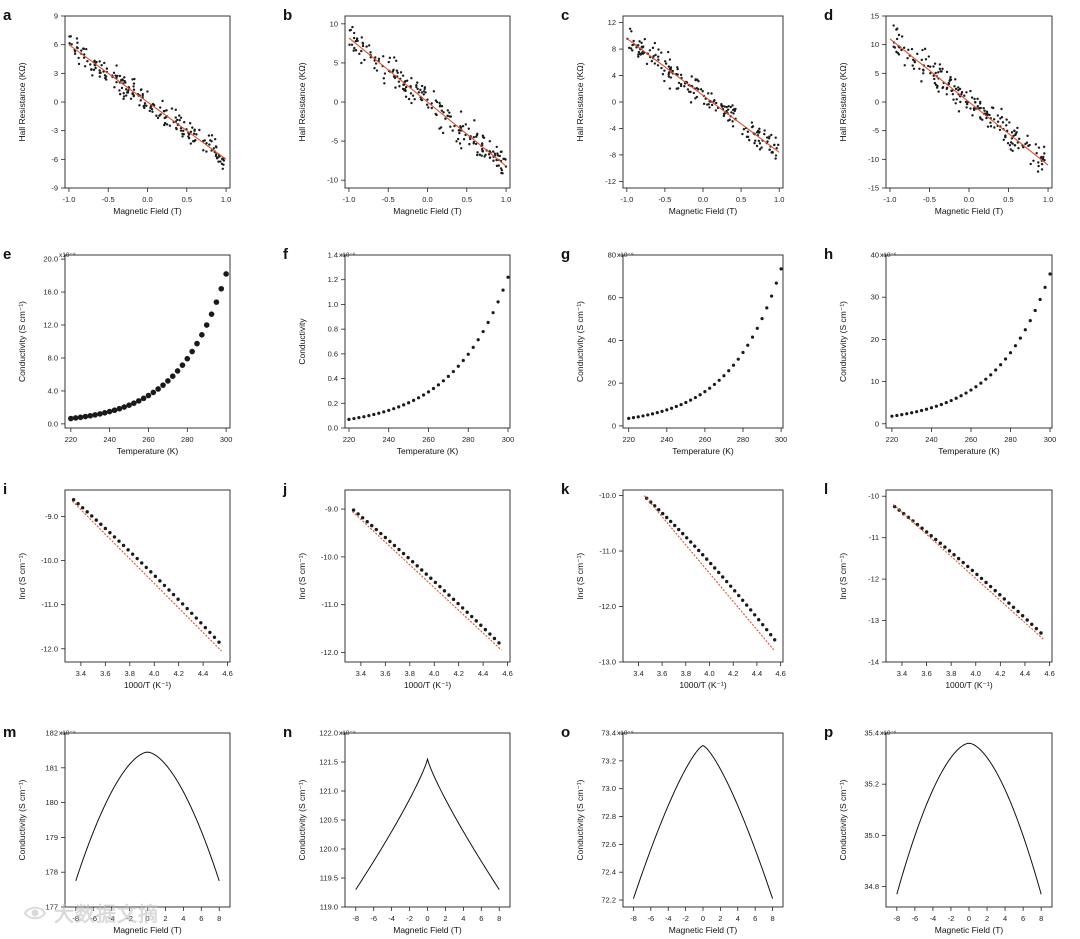  Describe the element at coordinates (638, 673) in the screenshot. I see `x-tick-label: 3.4` at that location.